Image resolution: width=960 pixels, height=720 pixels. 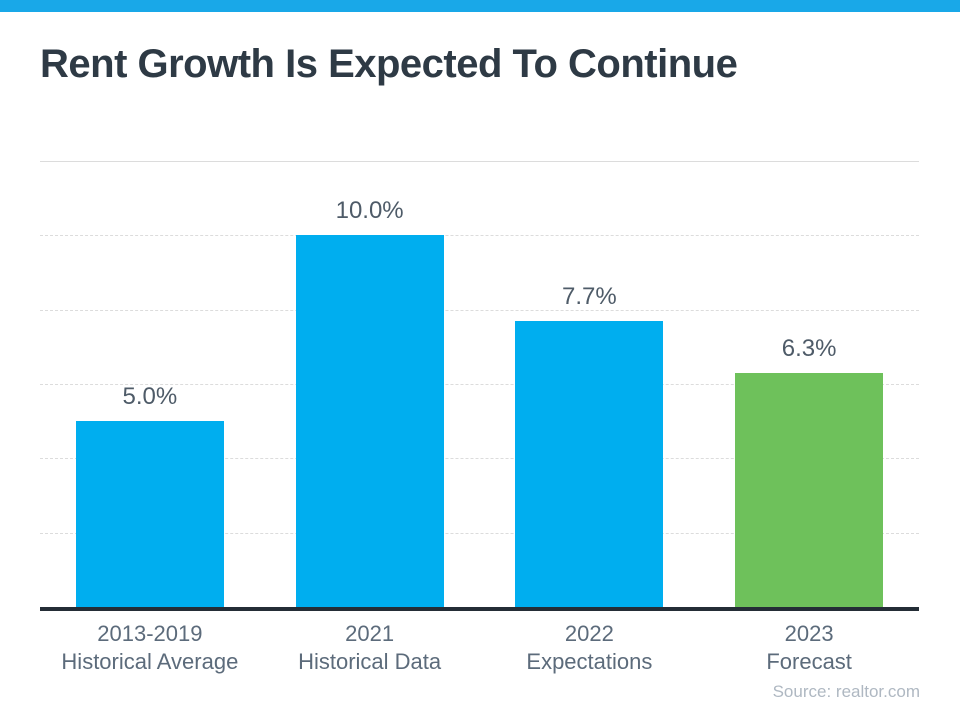 What do you see at coordinates (150, 397) in the screenshot?
I see `bar-value-label: 5.0%` at bounding box center [150, 397].